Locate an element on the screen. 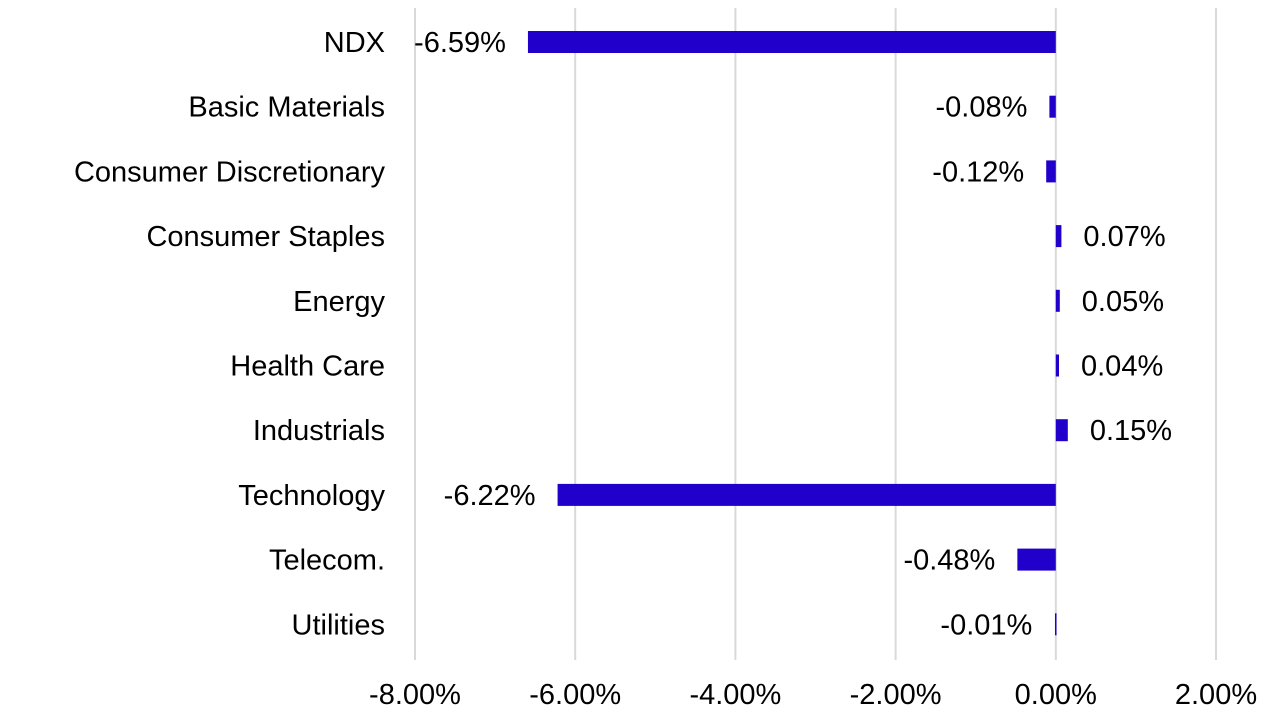  category-label: Consumer Discretionary is located at coordinates (230, 172).